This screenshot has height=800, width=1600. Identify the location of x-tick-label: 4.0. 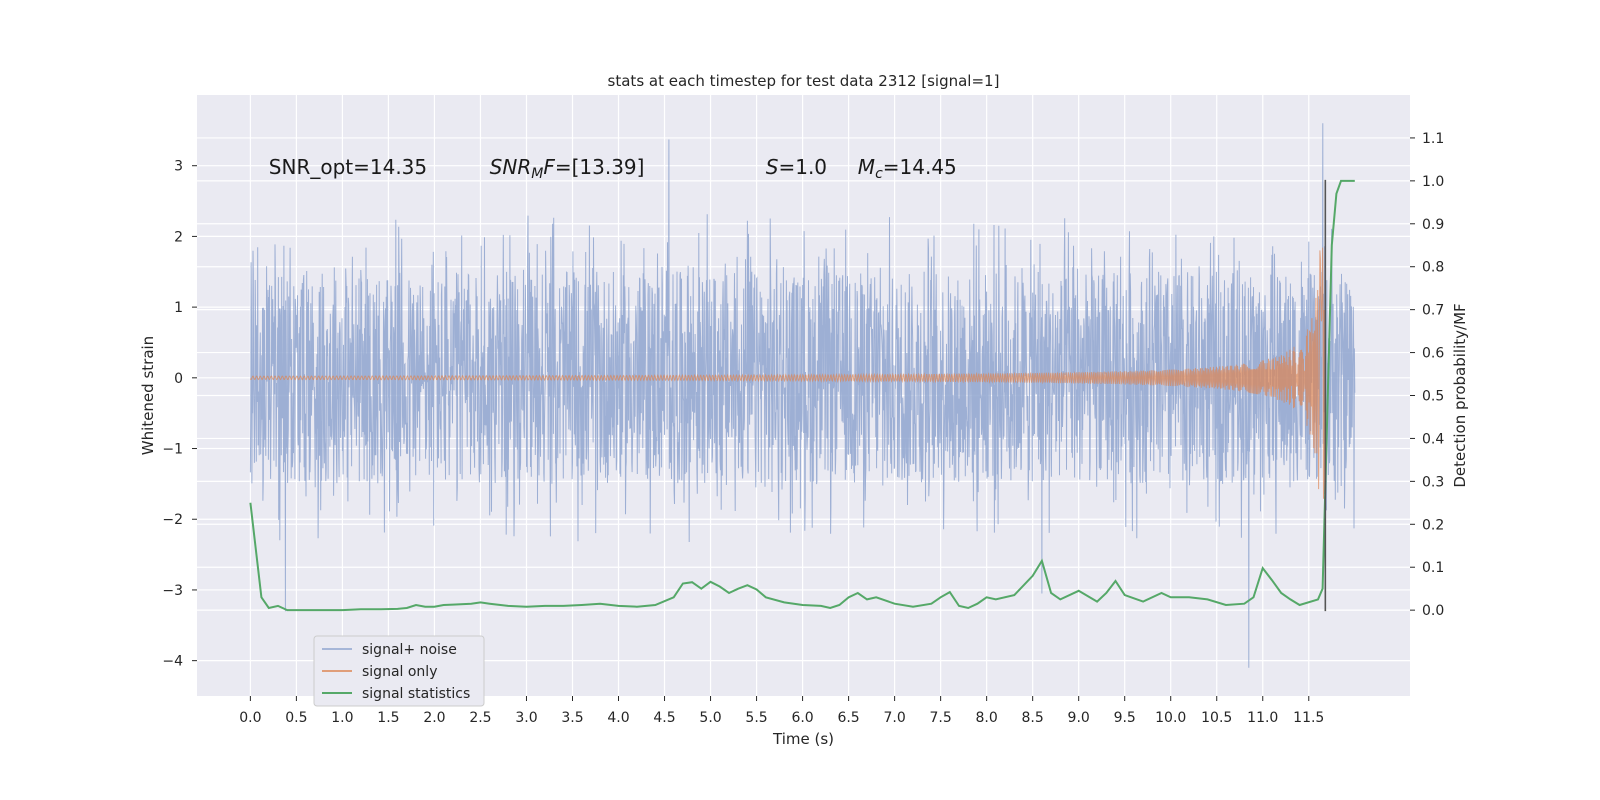
(618, 718).